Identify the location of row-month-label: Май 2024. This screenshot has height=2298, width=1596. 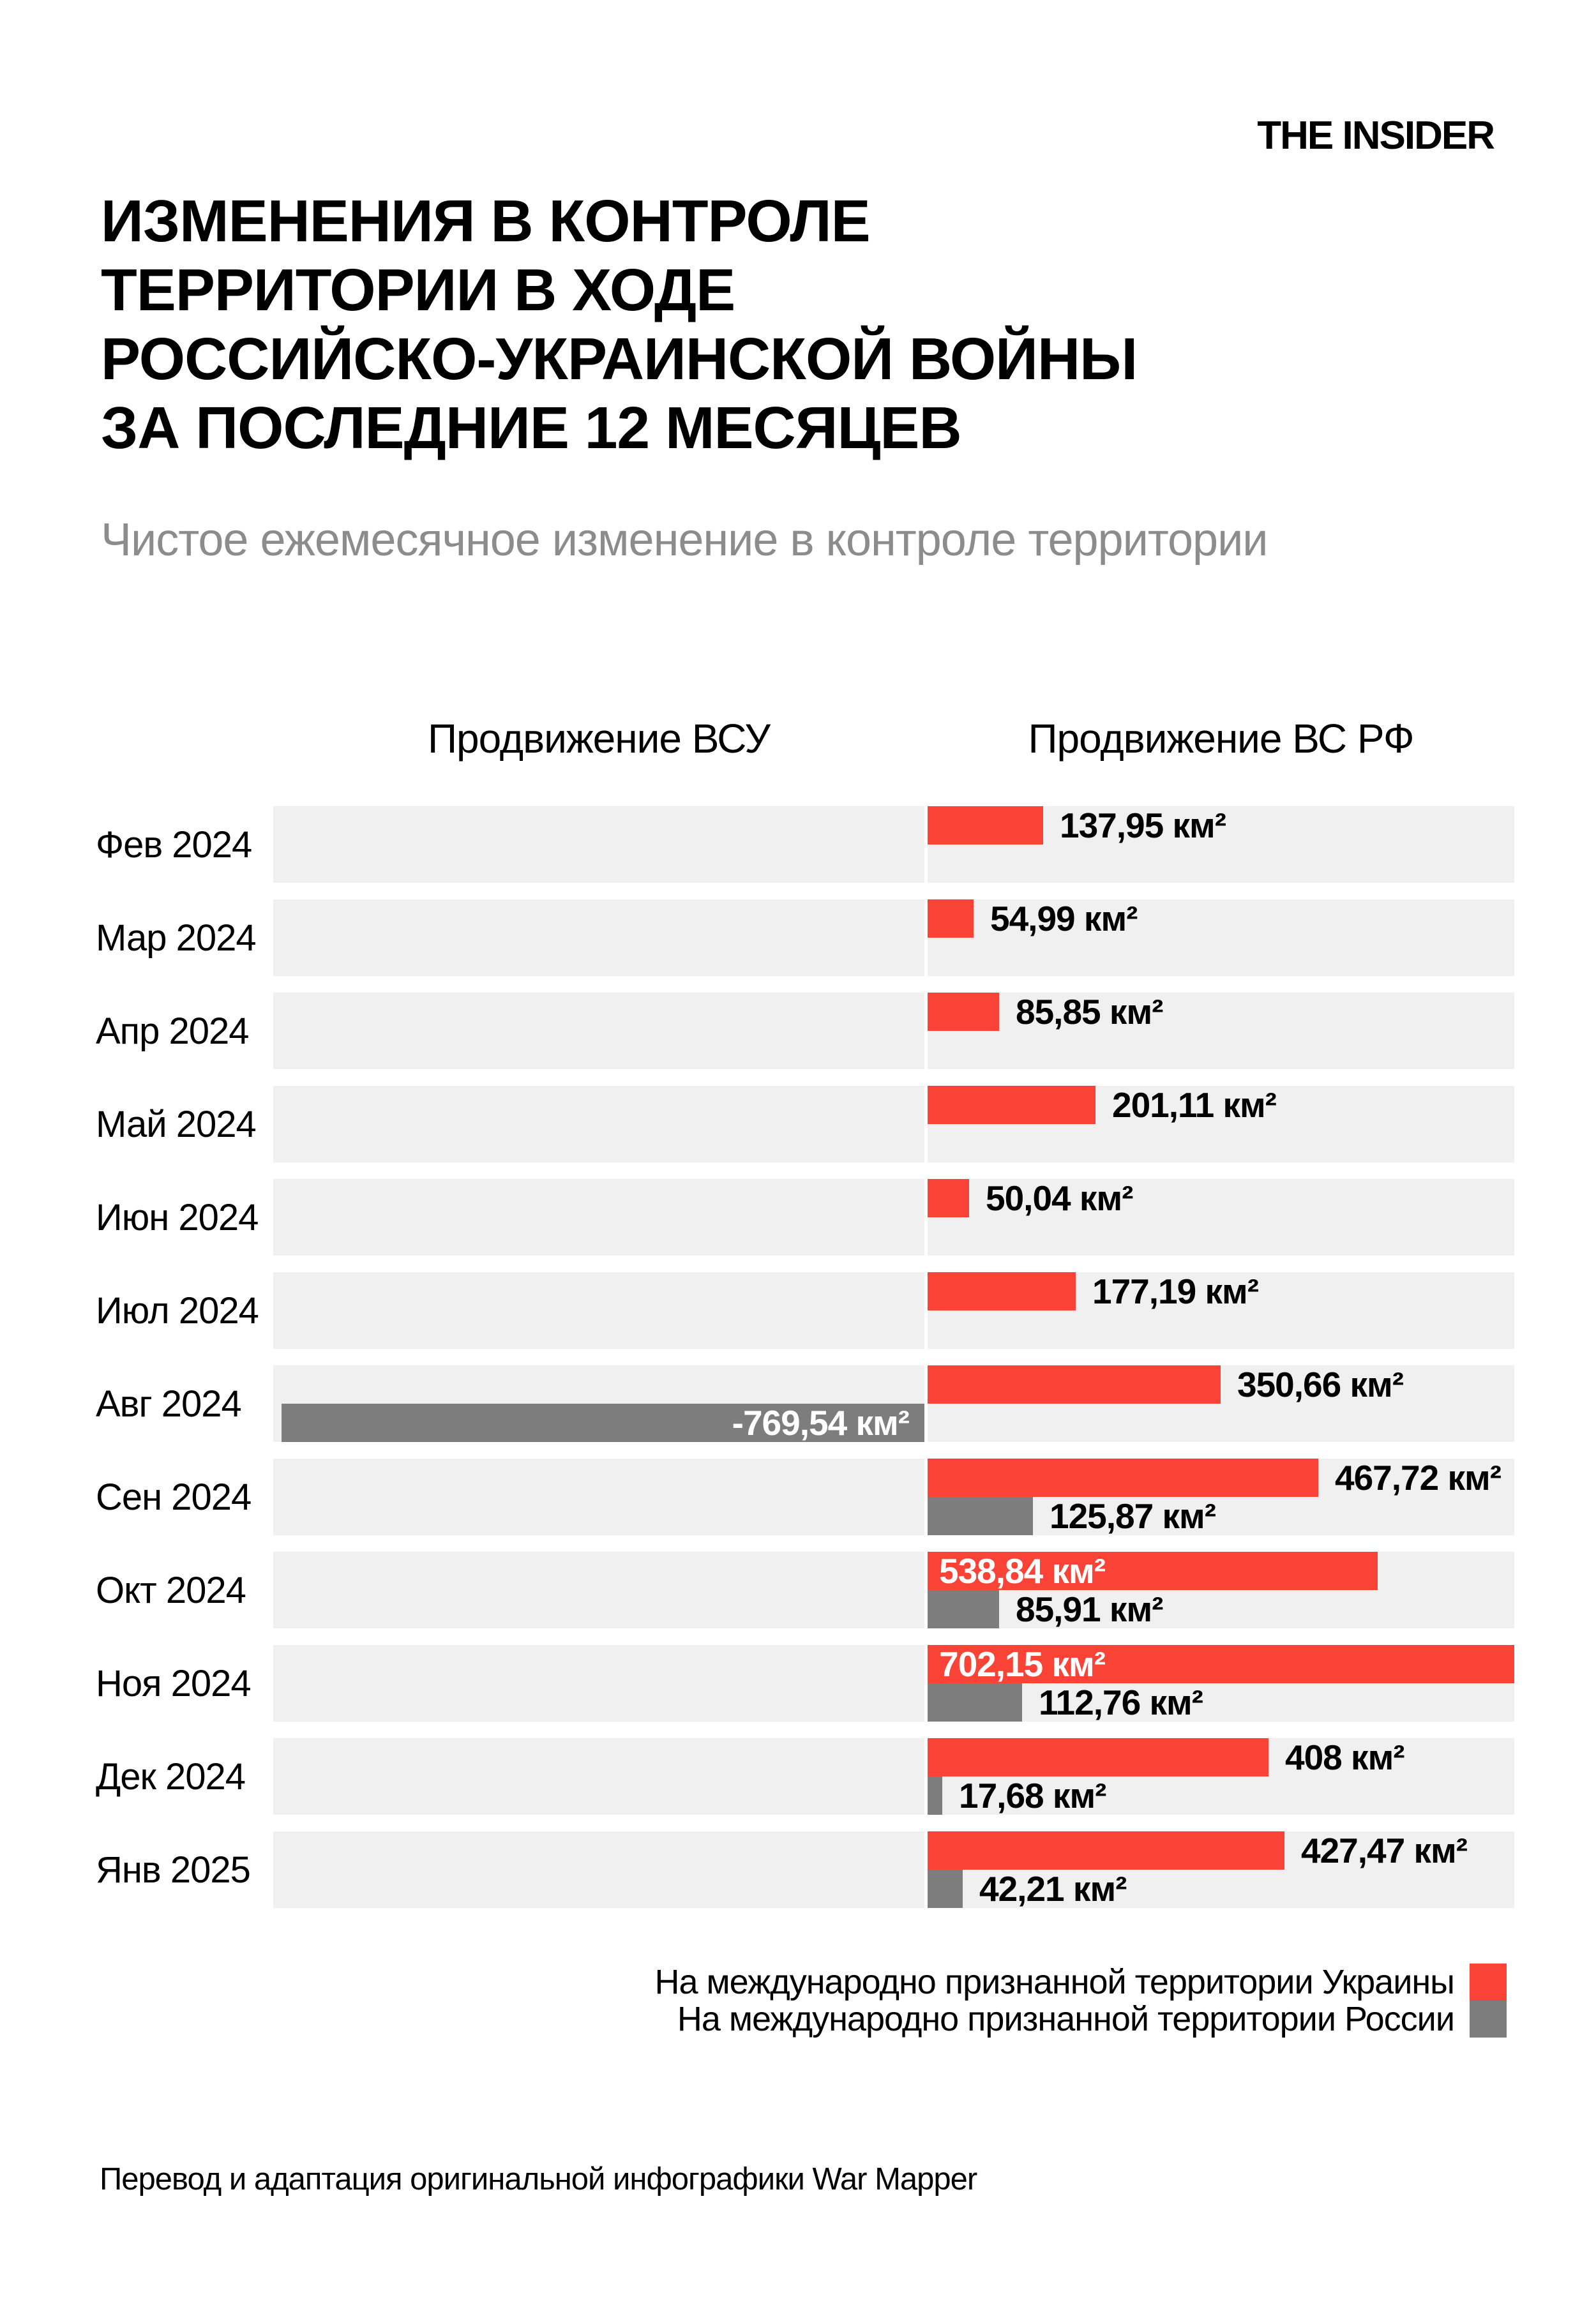
(176, 1124).